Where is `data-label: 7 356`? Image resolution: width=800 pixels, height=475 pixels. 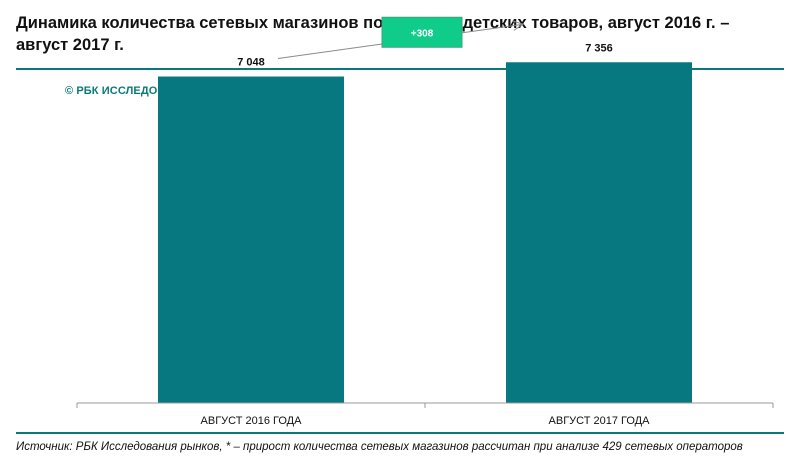 data-label: 7 356 is located at coordinates (599, 48).